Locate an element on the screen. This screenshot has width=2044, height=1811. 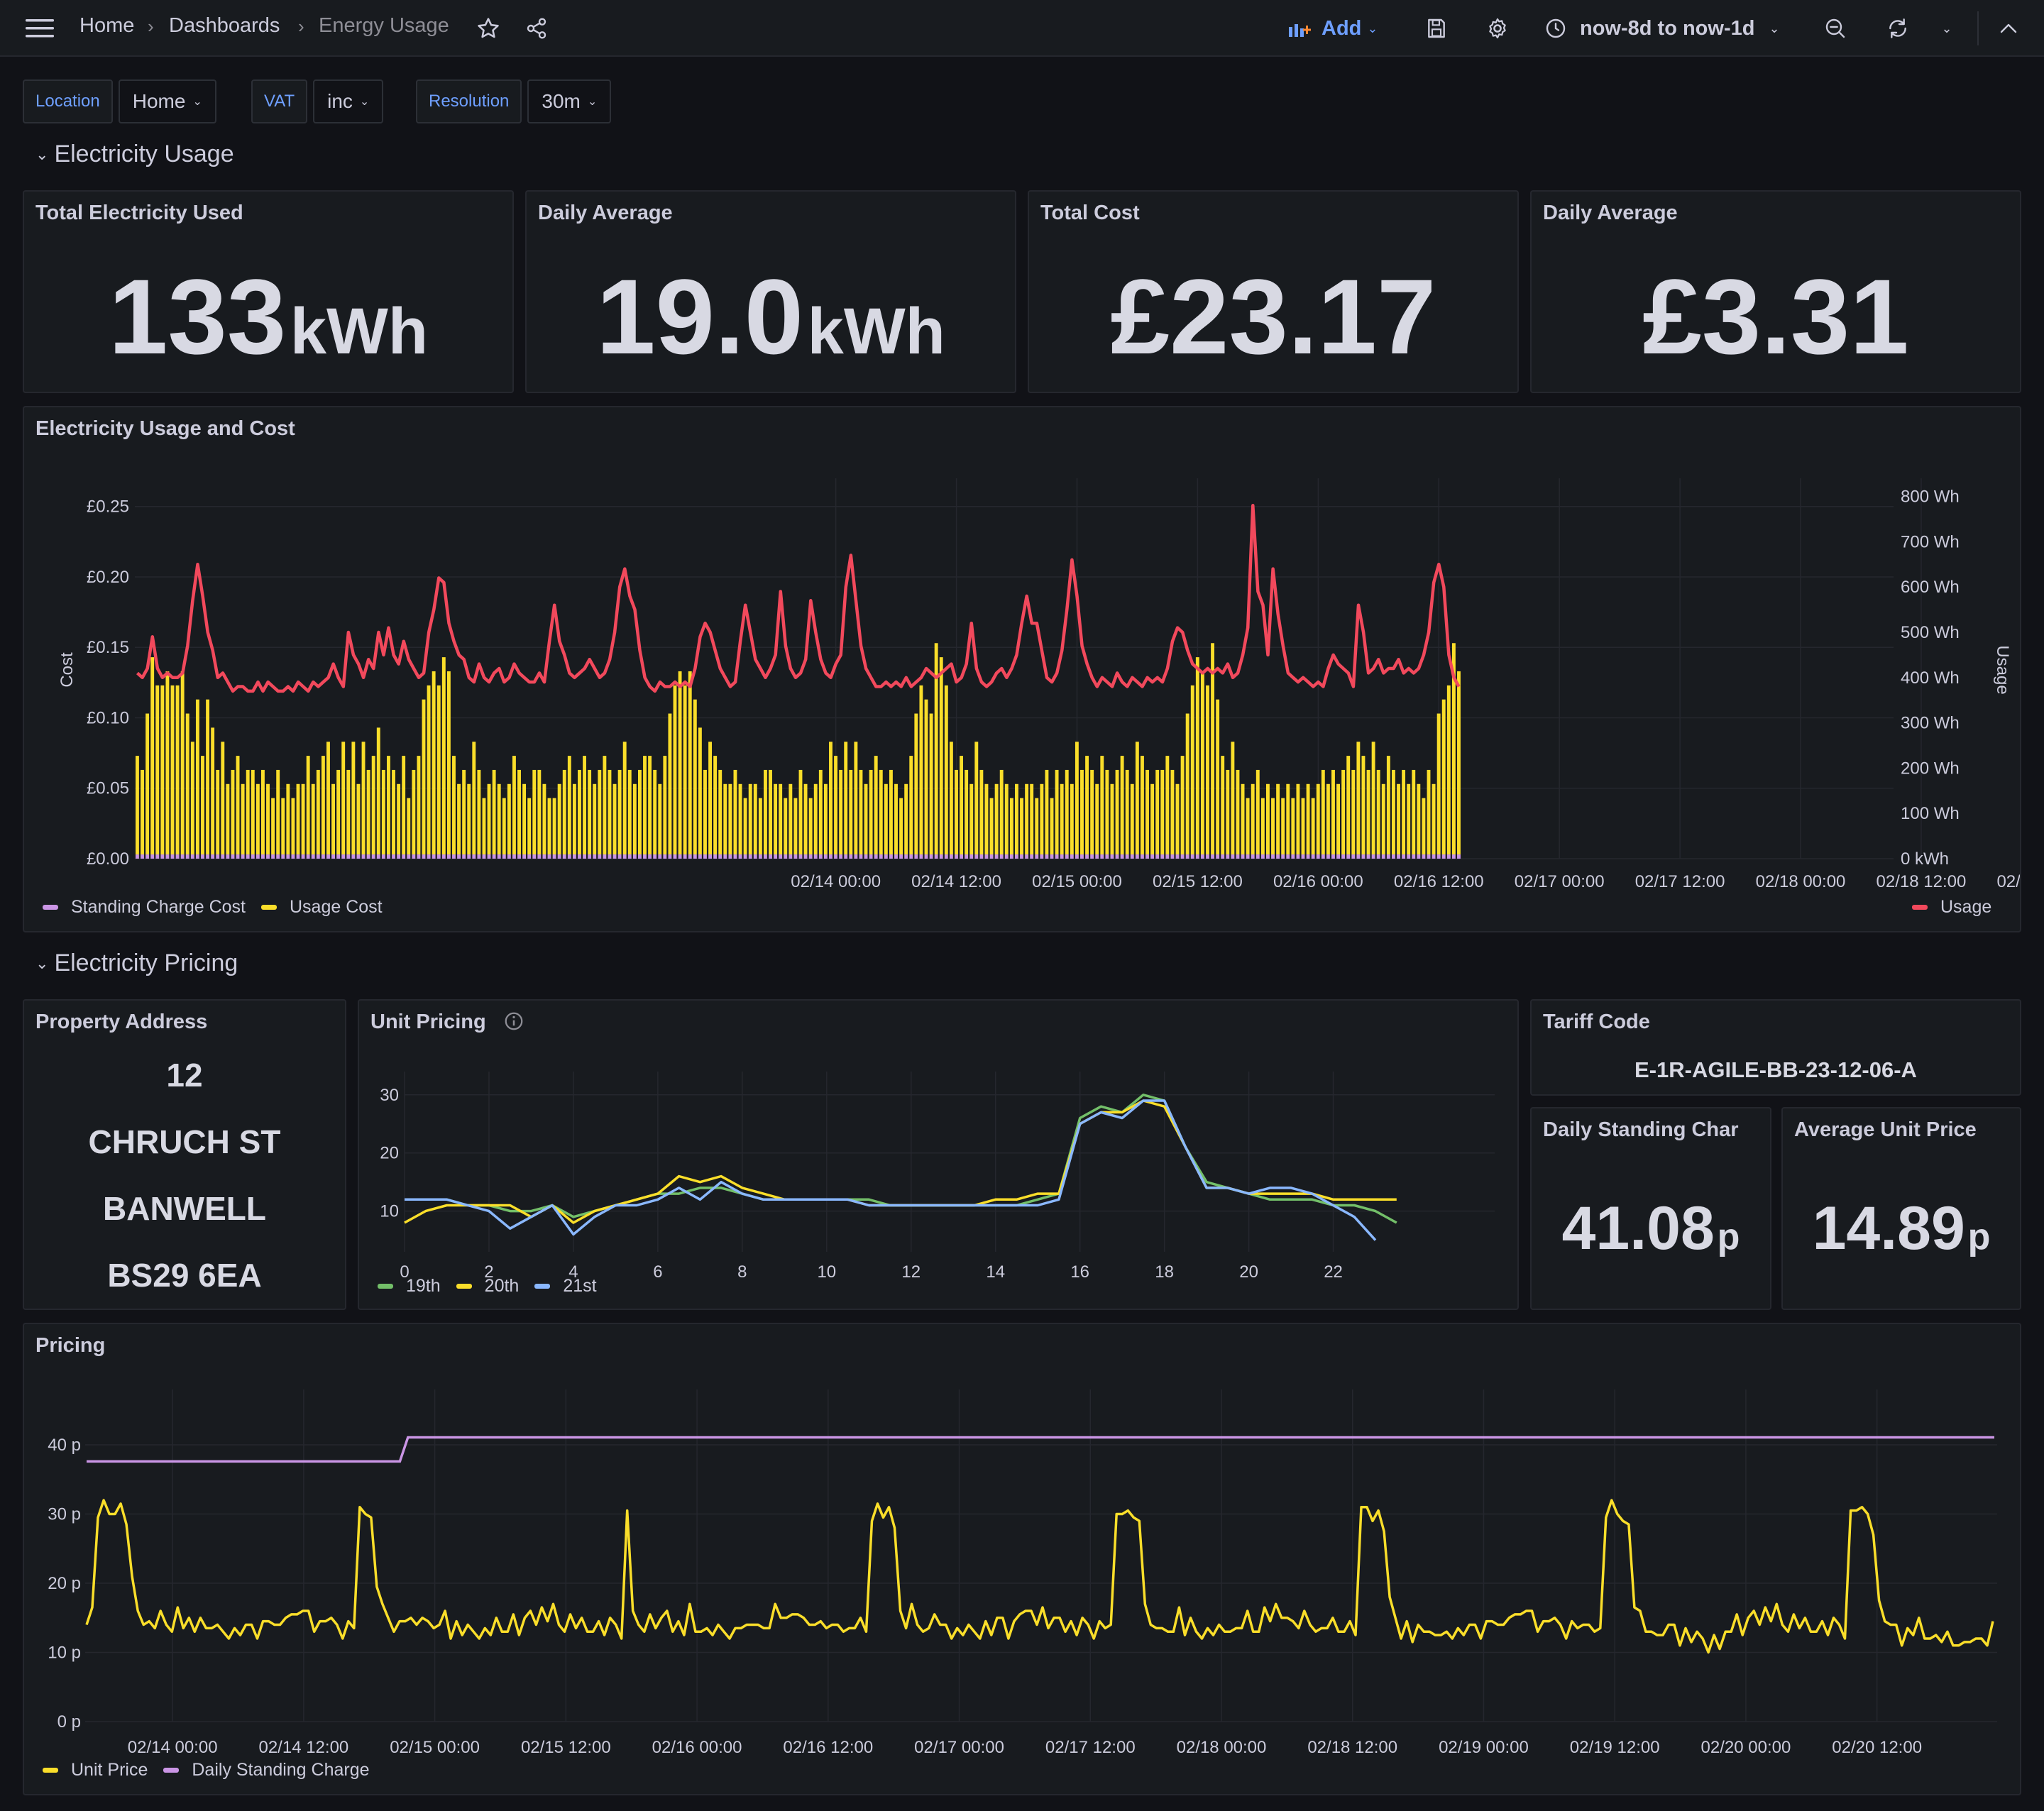
breadcrumb-home: Home is located at coordinates (107, 25).